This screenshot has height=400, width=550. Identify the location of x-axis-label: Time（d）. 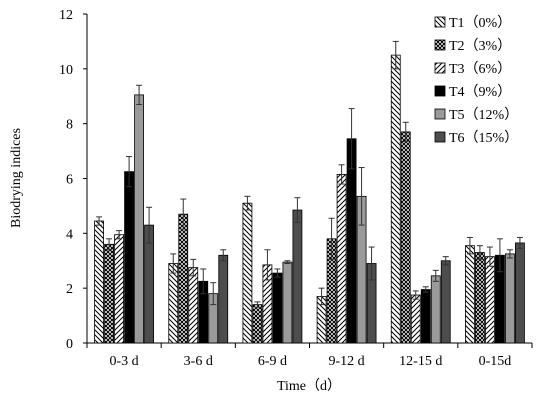
(309, 386).